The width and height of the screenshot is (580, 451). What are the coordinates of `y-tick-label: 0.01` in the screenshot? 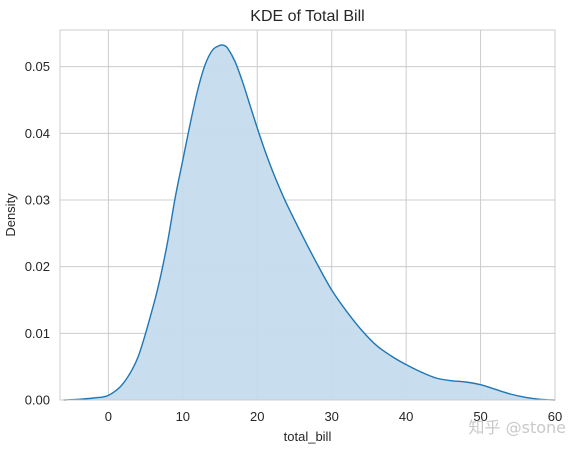 It's located at (37, 333).